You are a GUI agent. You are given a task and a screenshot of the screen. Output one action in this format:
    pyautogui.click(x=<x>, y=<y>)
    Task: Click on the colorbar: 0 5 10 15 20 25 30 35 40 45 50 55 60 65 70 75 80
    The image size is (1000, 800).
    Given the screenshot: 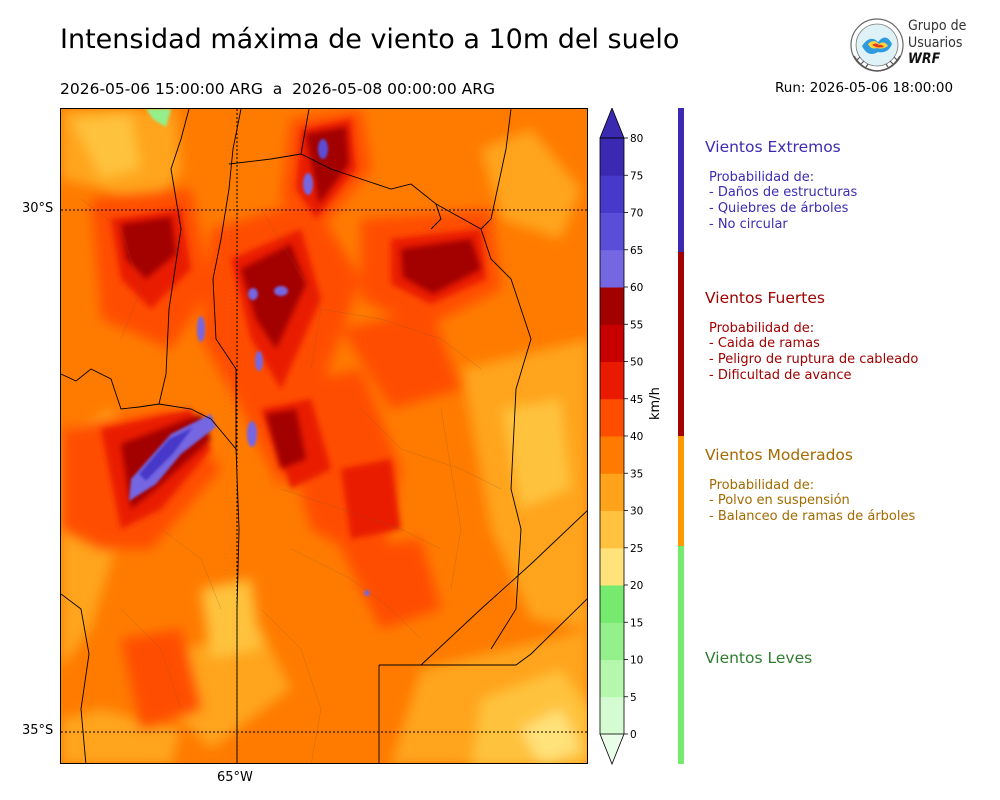 What is the action you would take?
    pyautogui.click(x=628, y=437)
    